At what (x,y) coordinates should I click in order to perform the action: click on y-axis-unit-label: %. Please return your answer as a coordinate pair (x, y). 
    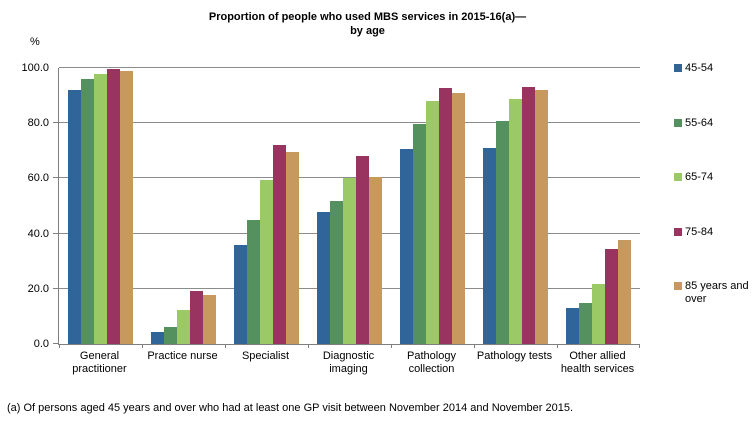
    Looking at the image, I should click on (35, 42).